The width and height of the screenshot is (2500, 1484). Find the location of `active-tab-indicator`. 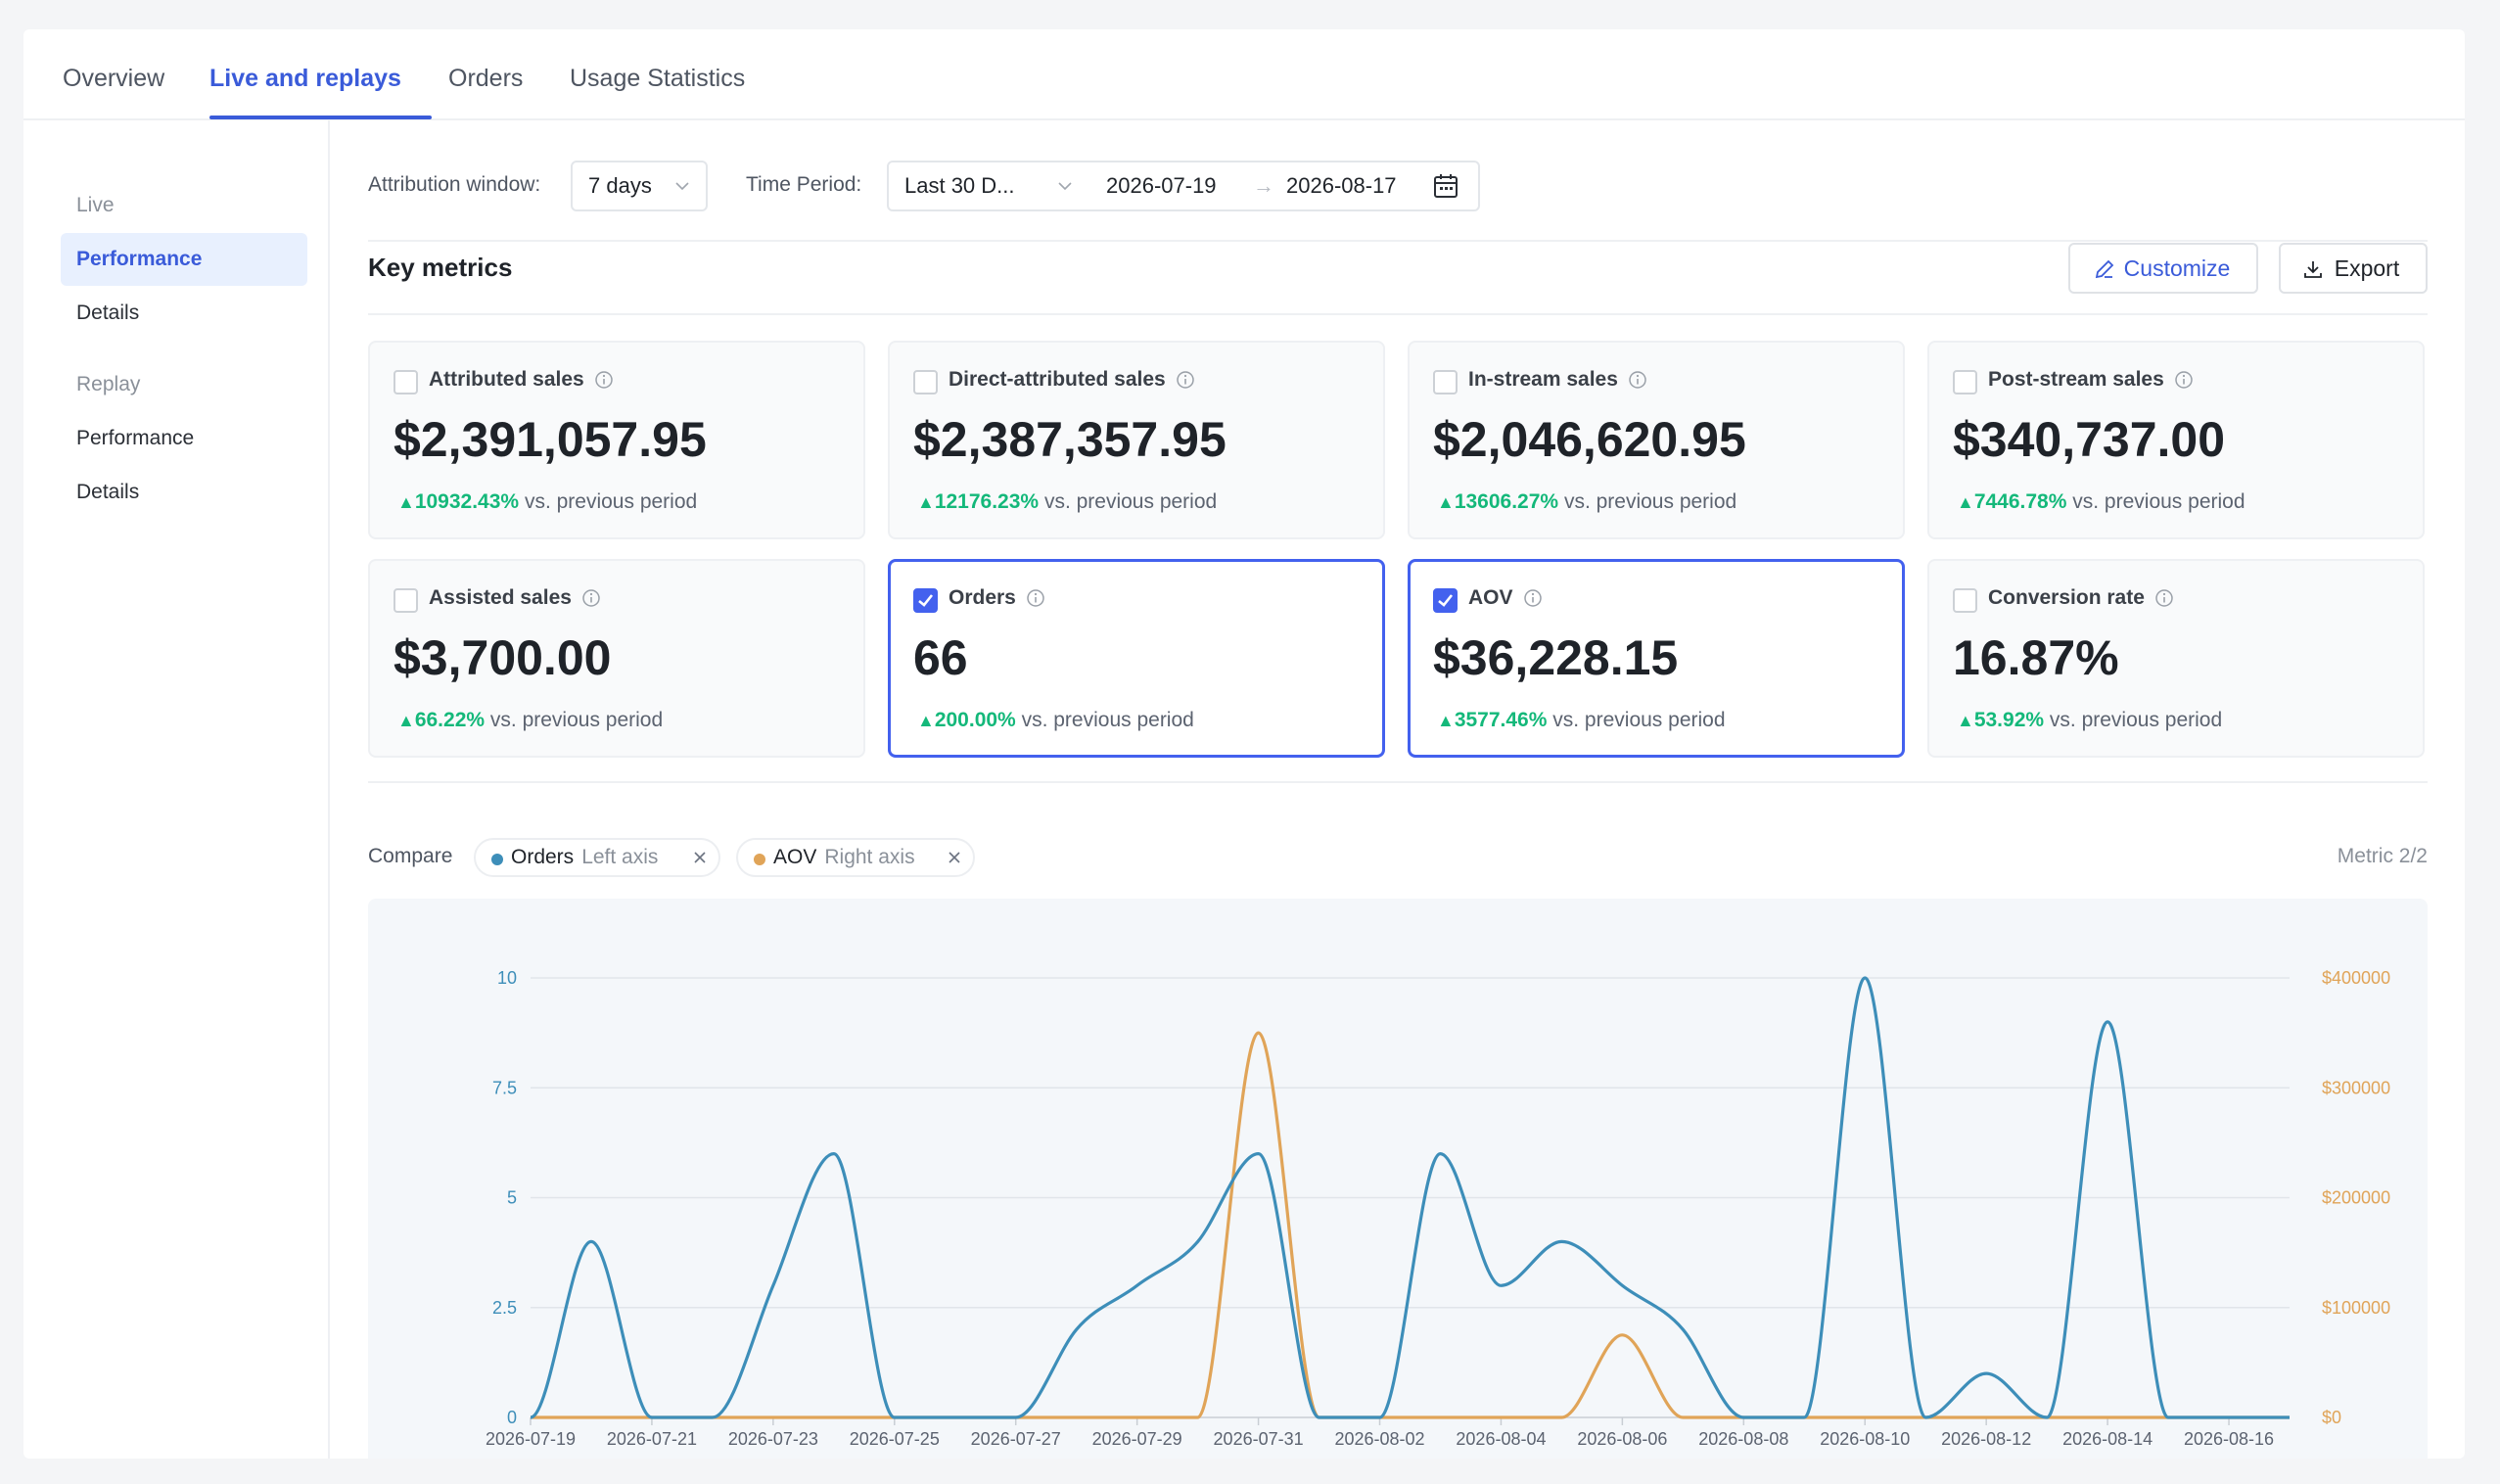

active-tab-indicator is located at coordinates (320, 117).